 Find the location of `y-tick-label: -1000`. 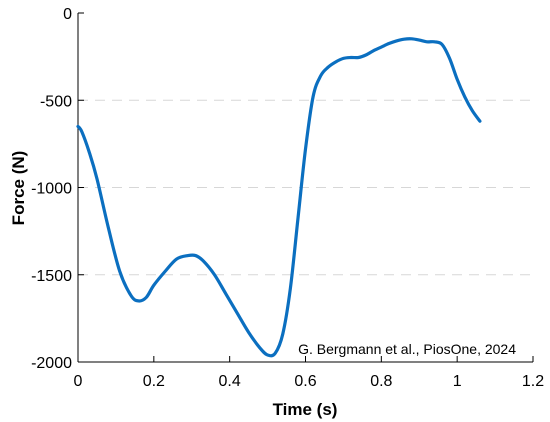

y-tick-label: -1000 is located at coordinates (51, 189).